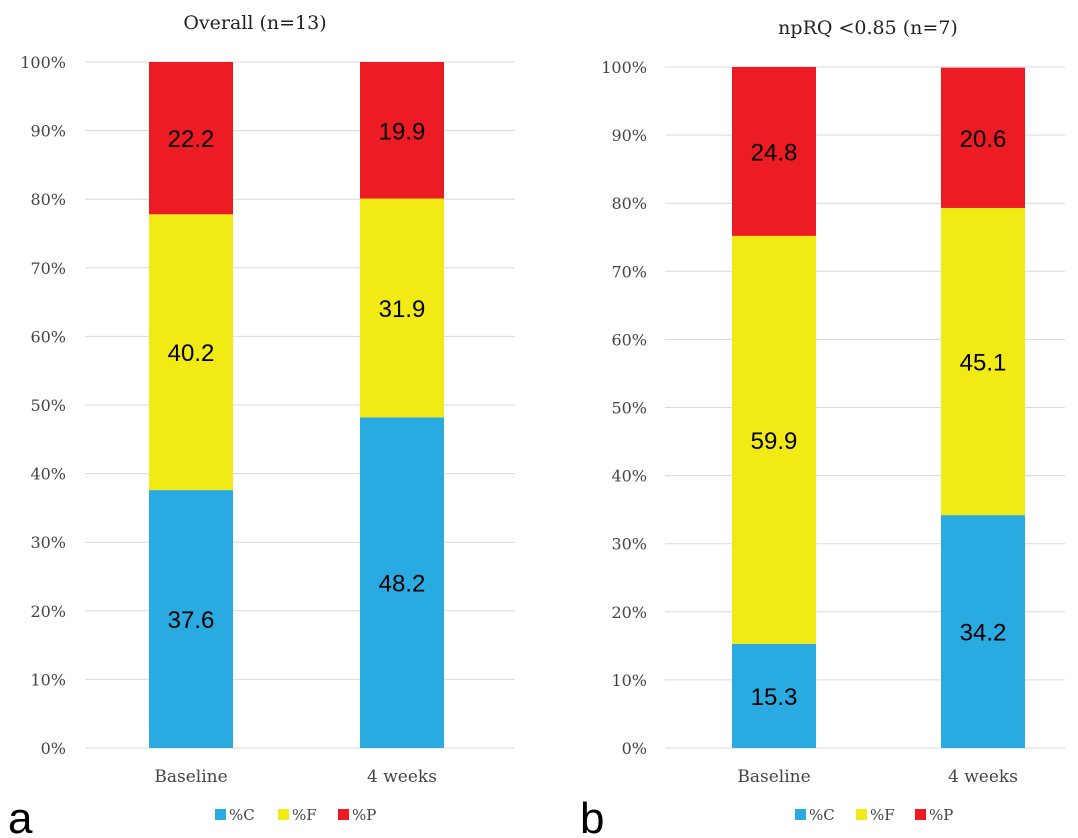 This screenshot has width=1078, height=838. I want to click on chart2-y-tick-label: 10%, so click(629, 680).